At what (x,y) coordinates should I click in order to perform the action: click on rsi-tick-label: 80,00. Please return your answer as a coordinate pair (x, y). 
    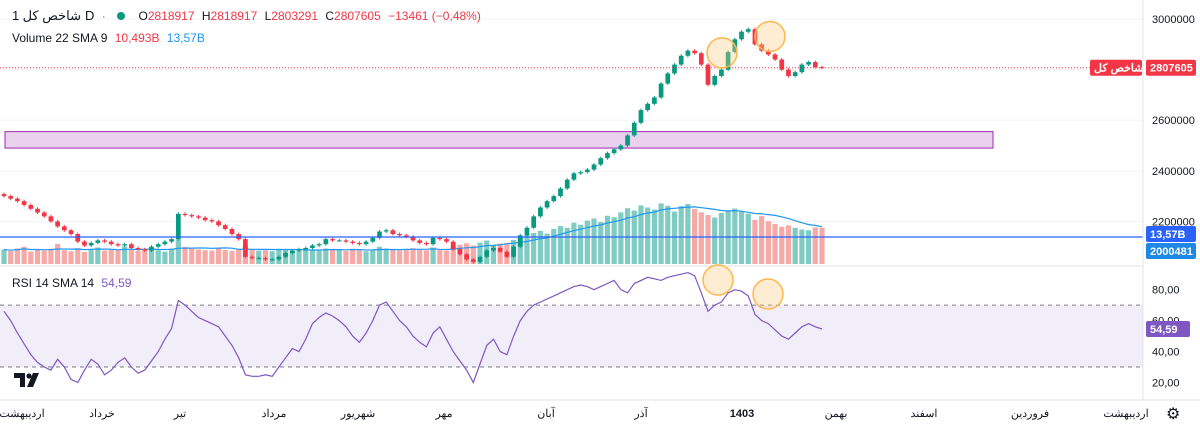
    Looking at the image, I should click on (1166, 291).